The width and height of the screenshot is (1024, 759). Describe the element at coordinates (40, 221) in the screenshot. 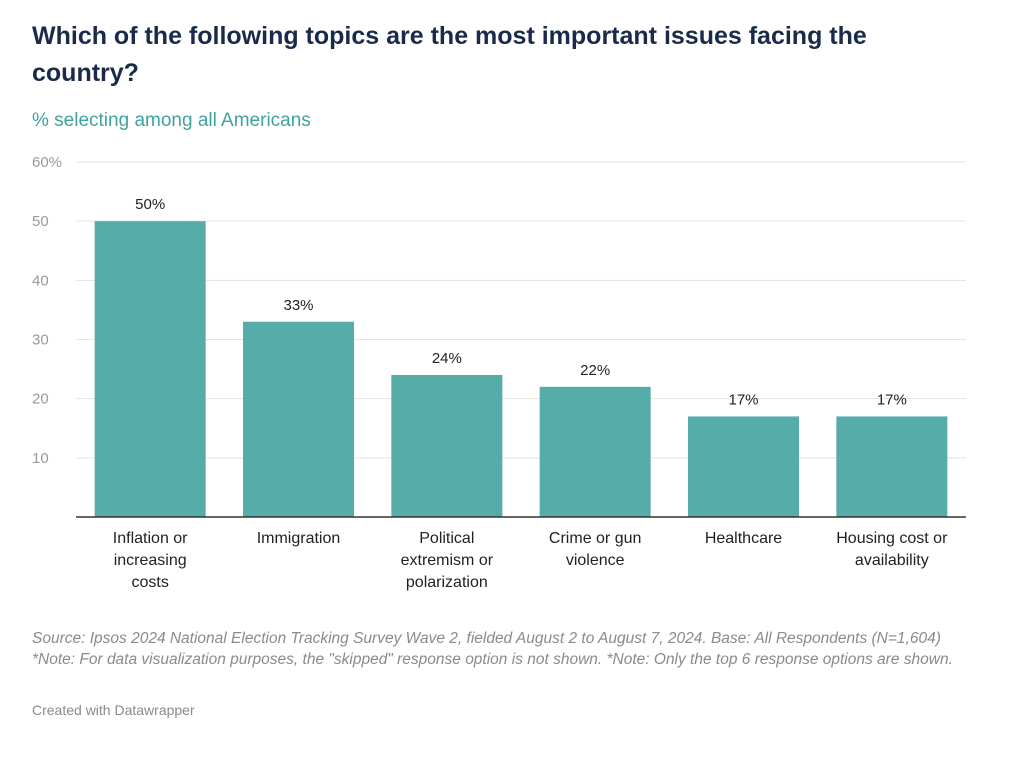

I see `y-tick-label: 50` at that location.